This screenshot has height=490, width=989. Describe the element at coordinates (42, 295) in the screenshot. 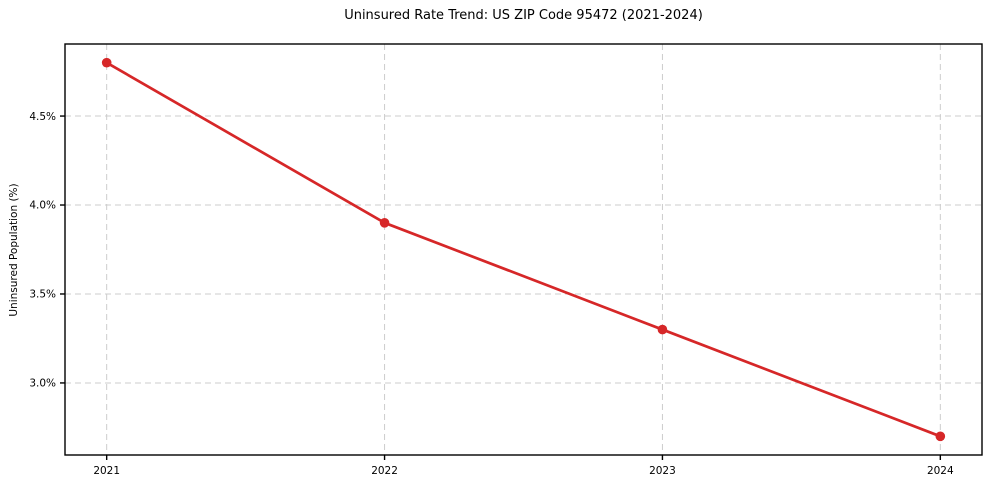

I see `y-tick-label: 3.5%` at that location.